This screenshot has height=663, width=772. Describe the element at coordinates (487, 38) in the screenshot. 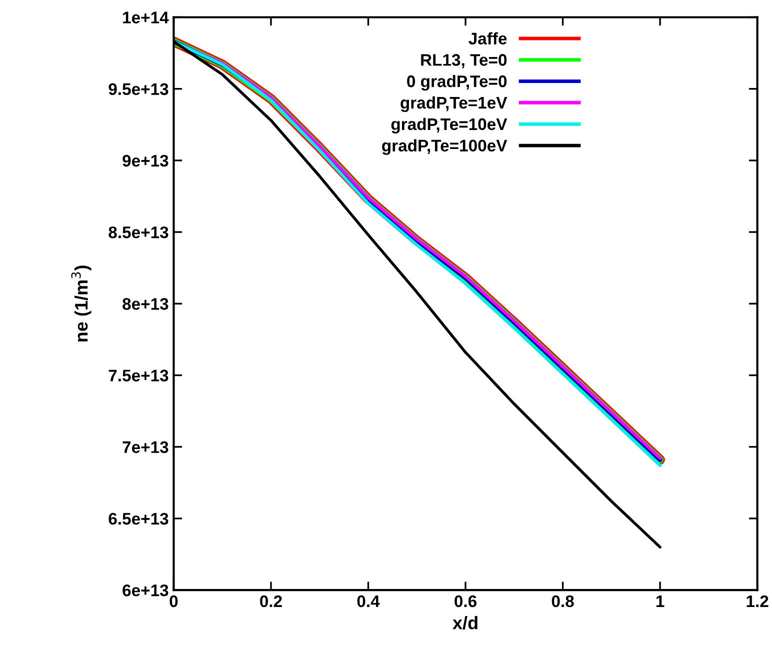

I see `legend-label: Jaffe` at that location.